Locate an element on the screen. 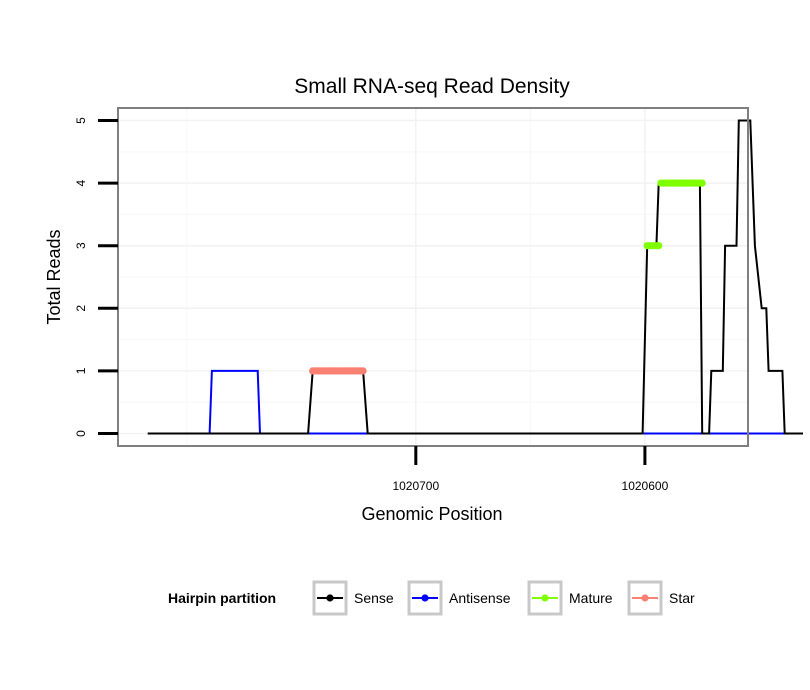 This screenshot has width=810, height=690. legend-item-mature: Mature is located at coordinates (570, 598).